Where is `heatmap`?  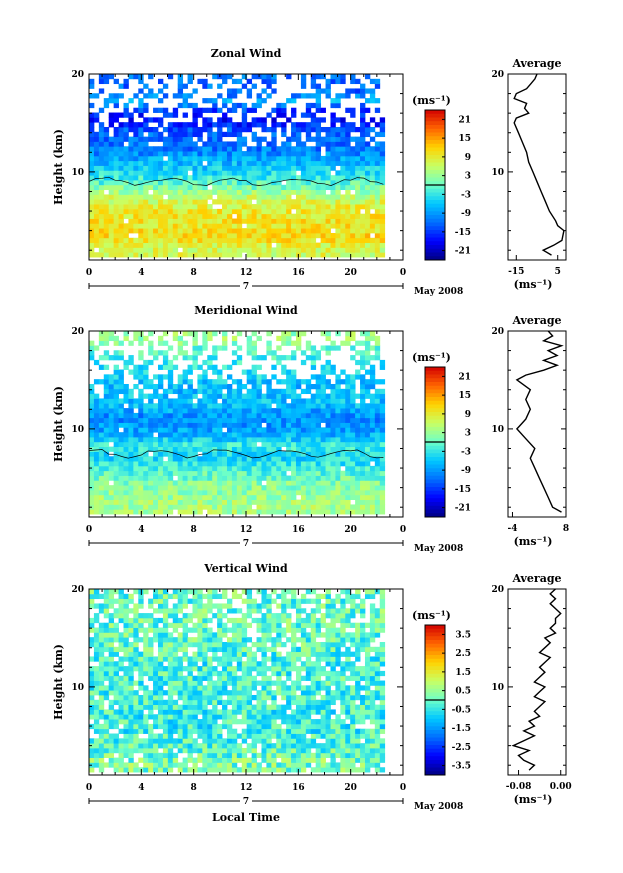
heatmap is located at coordinates (237, 681).